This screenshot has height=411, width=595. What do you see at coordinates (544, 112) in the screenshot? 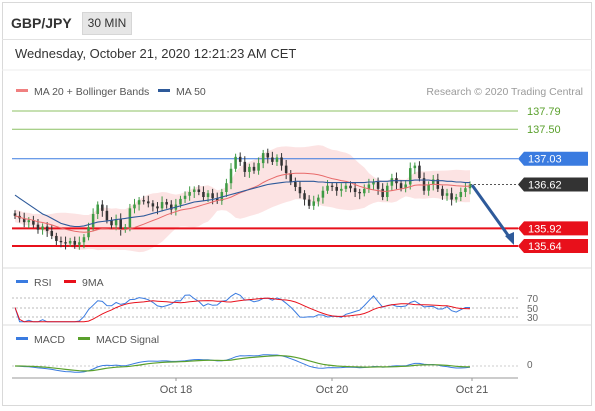
I see `level-137-79-label: 137.79` at bounding box center [544, 112].